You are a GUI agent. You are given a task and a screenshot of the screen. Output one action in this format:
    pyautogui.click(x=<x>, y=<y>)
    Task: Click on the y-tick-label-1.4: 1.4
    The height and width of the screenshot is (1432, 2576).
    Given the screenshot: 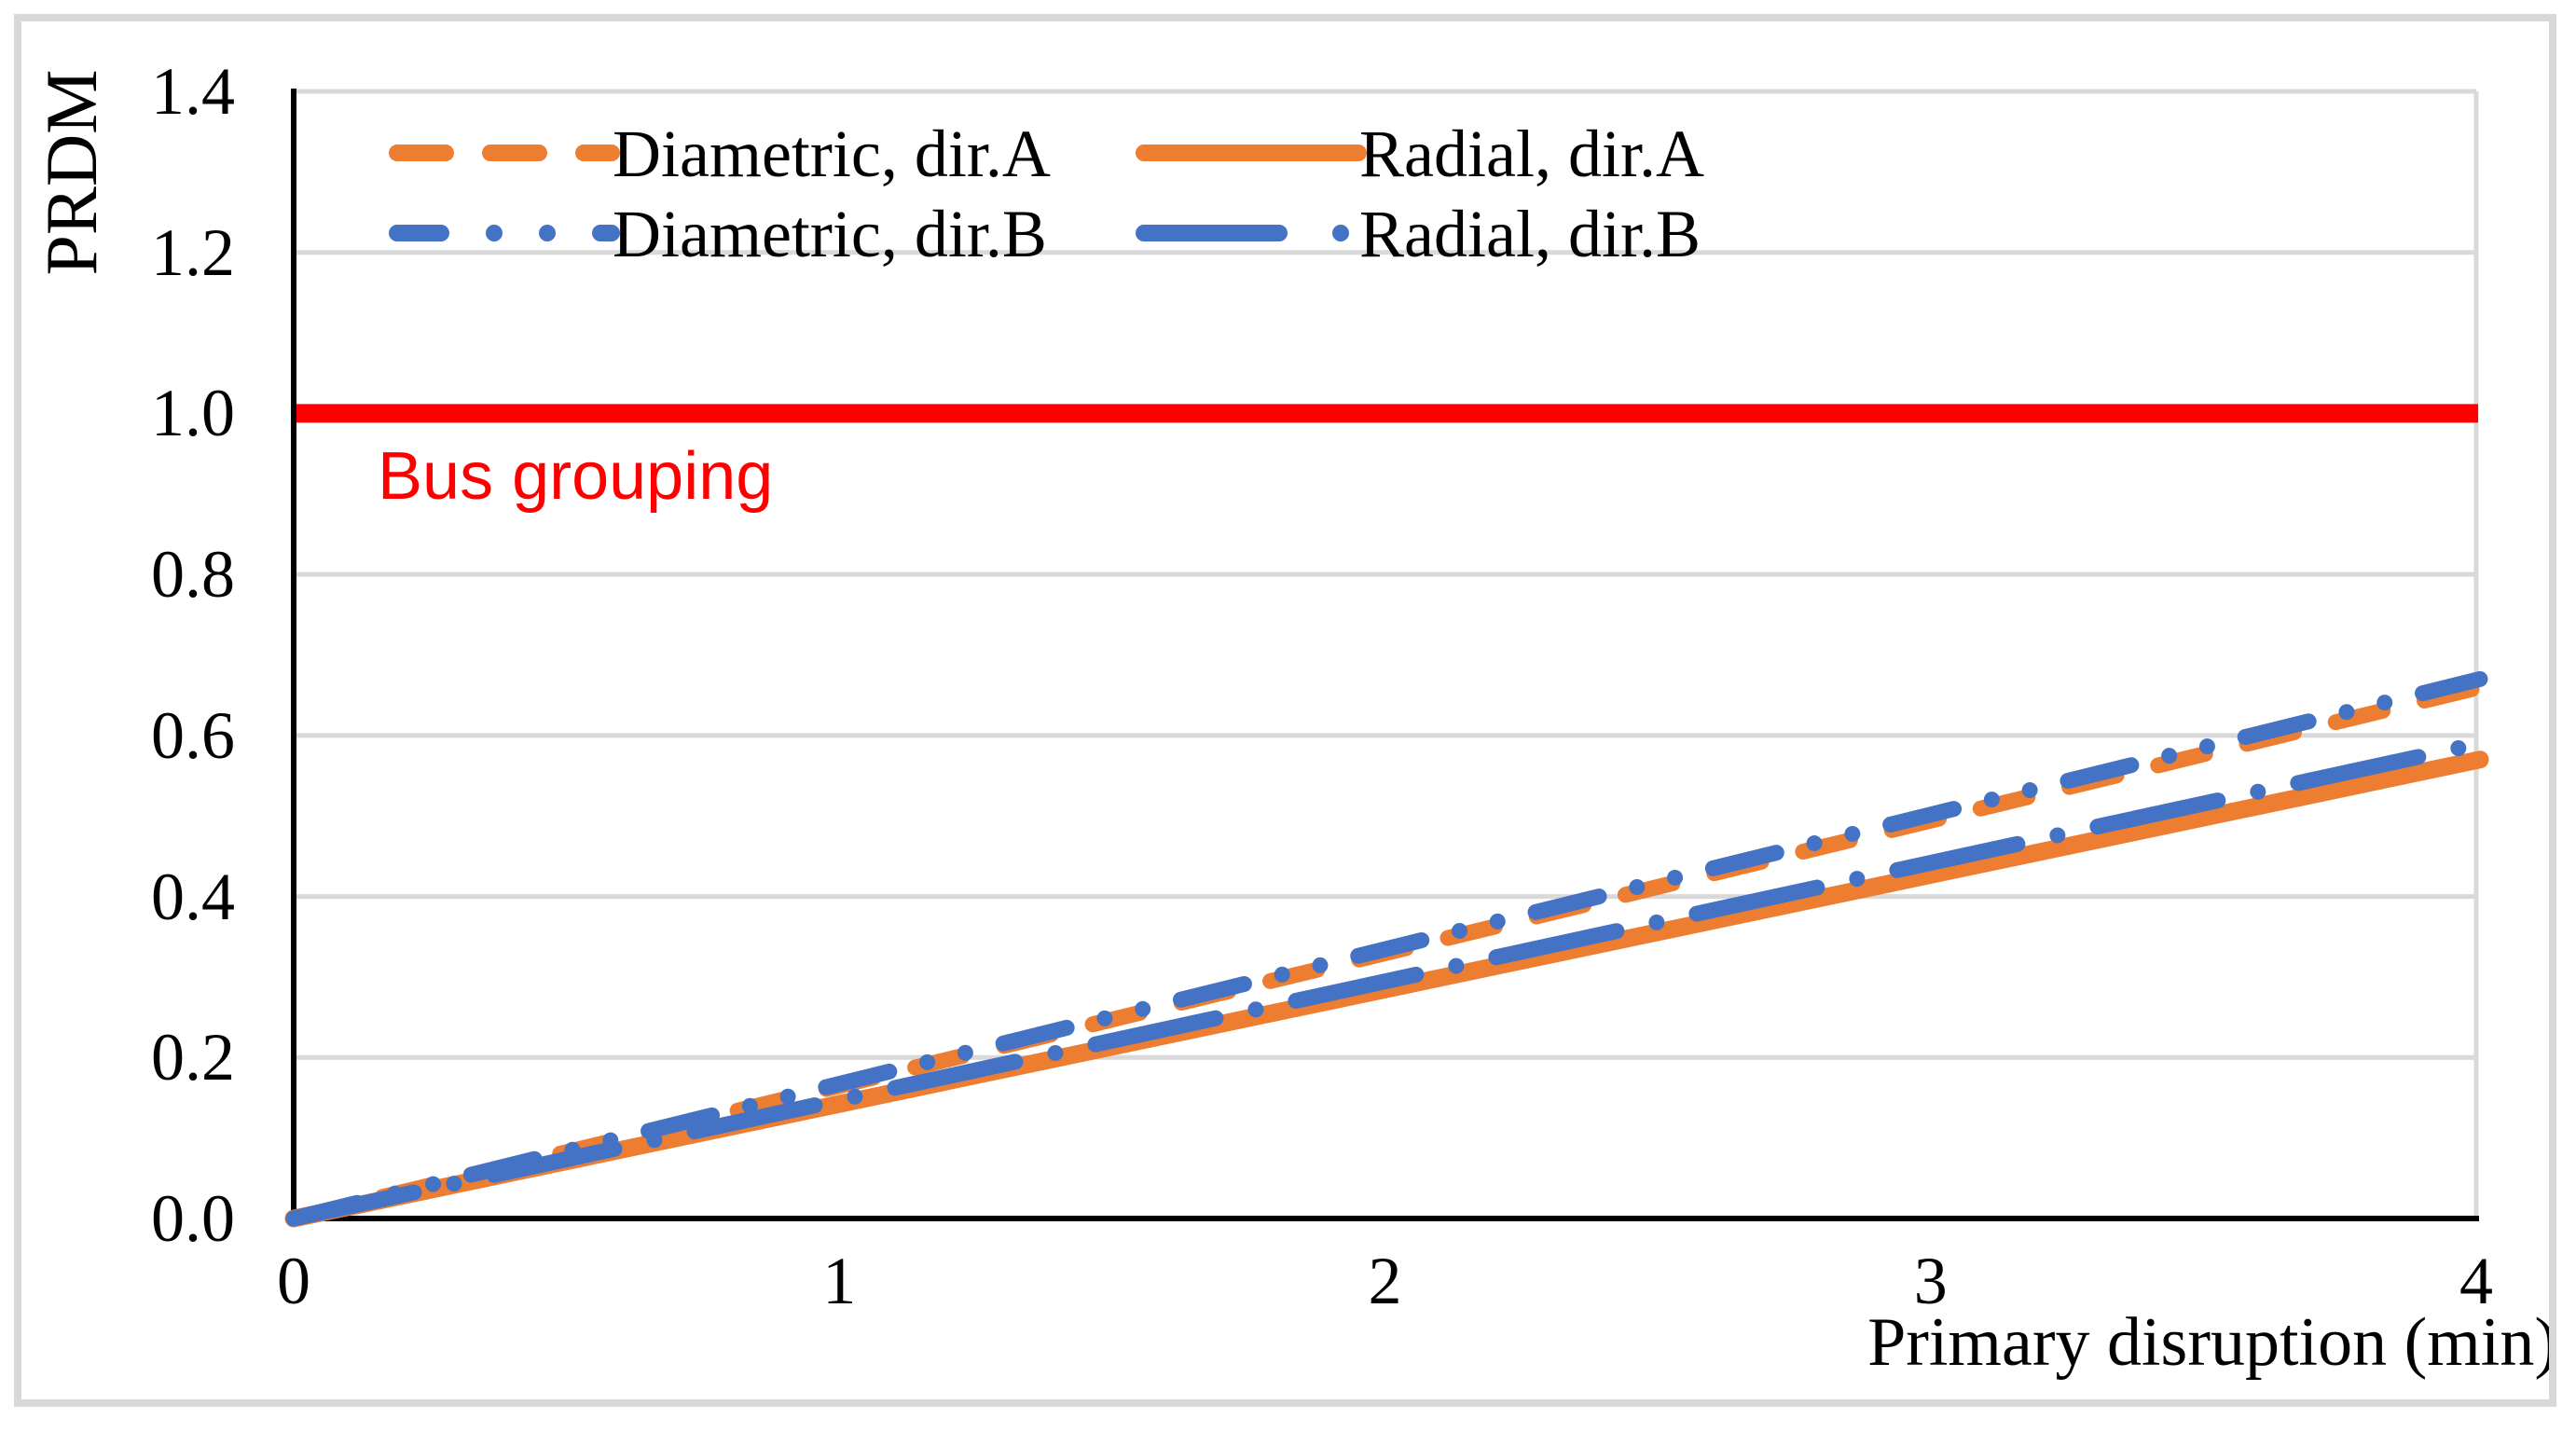 What is the action you would take?
    pyautogui.click(x=193, y=91)
    